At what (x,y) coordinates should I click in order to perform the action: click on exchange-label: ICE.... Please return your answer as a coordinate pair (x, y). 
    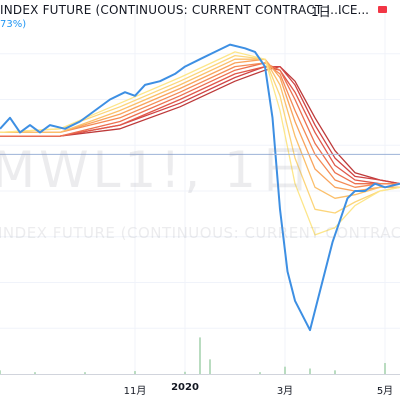
    Looking at the image, I should click on (353, 10).